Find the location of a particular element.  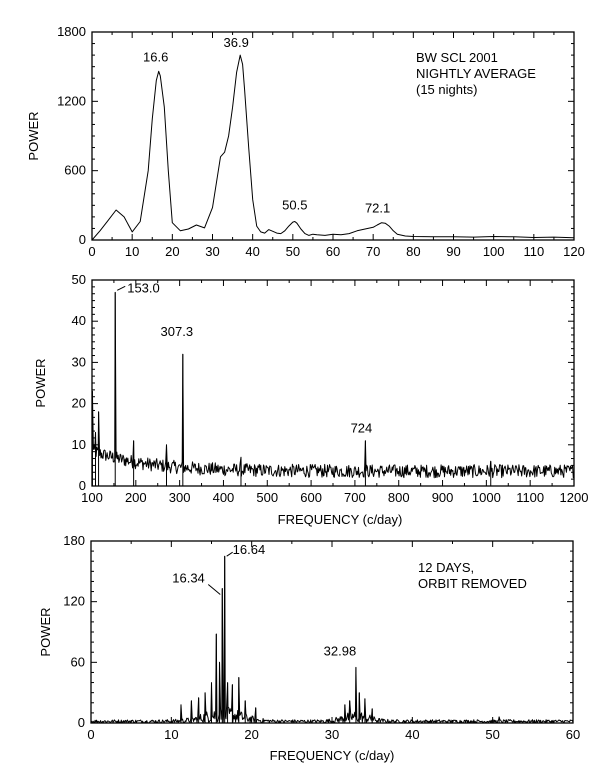

panel-3-ylabel: POWER is located at coordinates (45, 631).